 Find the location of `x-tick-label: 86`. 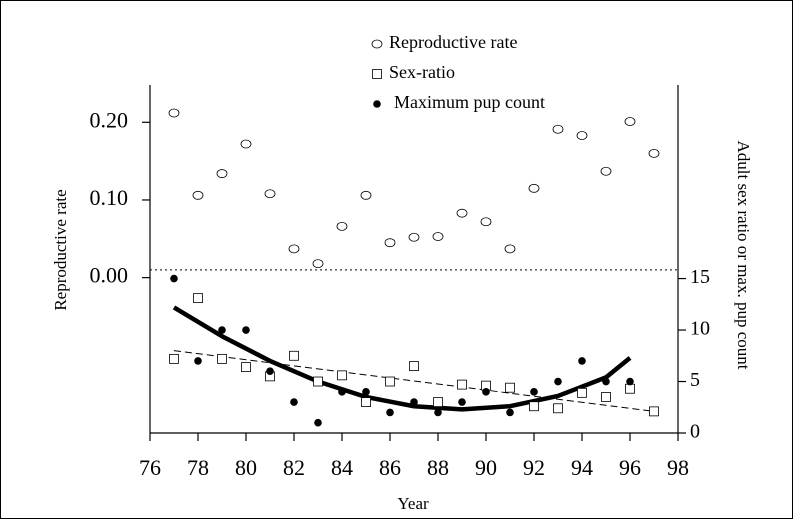

x-tick-label: 86 is located at coordinates (390, 467).